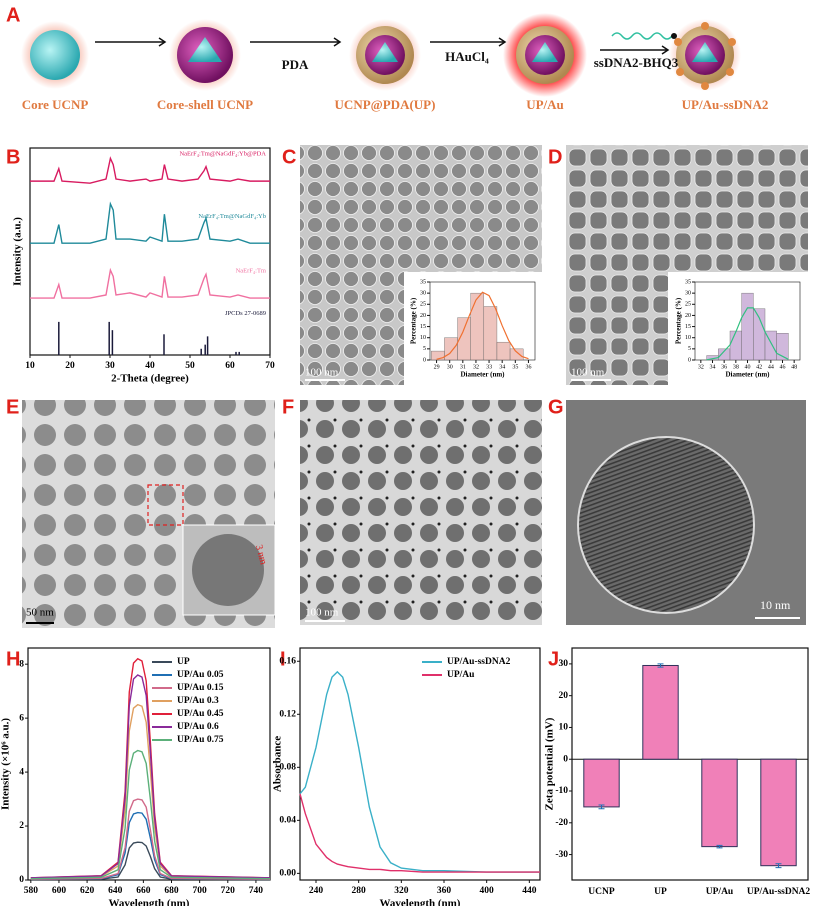 The image size is (813, 906). Describe the element at coordinates (30, 366) in the screenshot. I see `x-tick-label: 10` at that location.